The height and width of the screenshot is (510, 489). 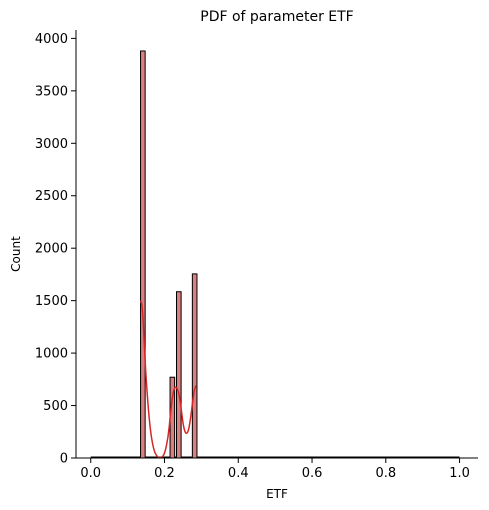 What do you see at coordinates (275, 469) in the screenshot?
I see `x-axis-ticks: 0.0 0.2 0.4 0.6 0.8 1.0` at bounding box center [275, 469].